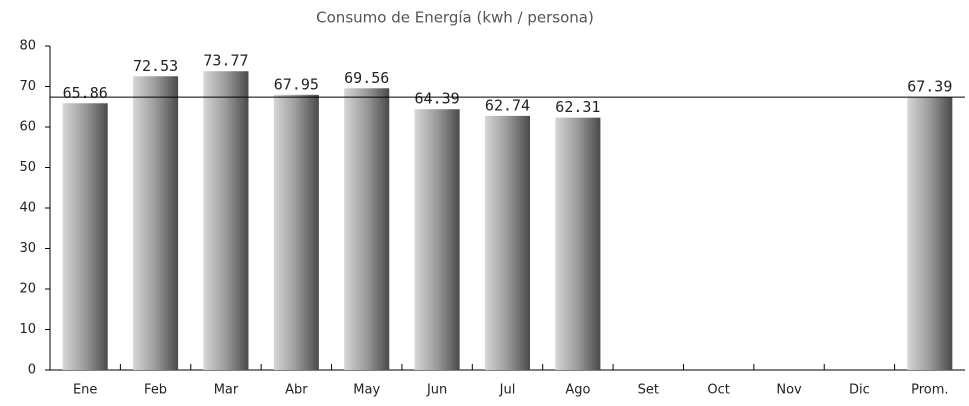  I want to click on x-tick-label: Dic, so click(859, 390).